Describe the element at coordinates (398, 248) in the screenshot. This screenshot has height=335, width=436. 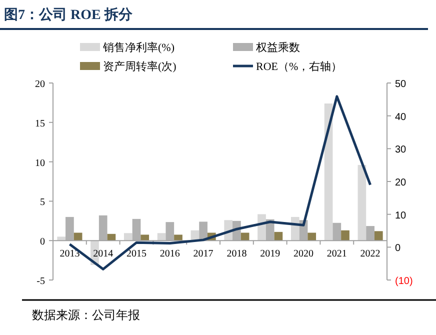
I see `y2-tick-label: 0` at that location.